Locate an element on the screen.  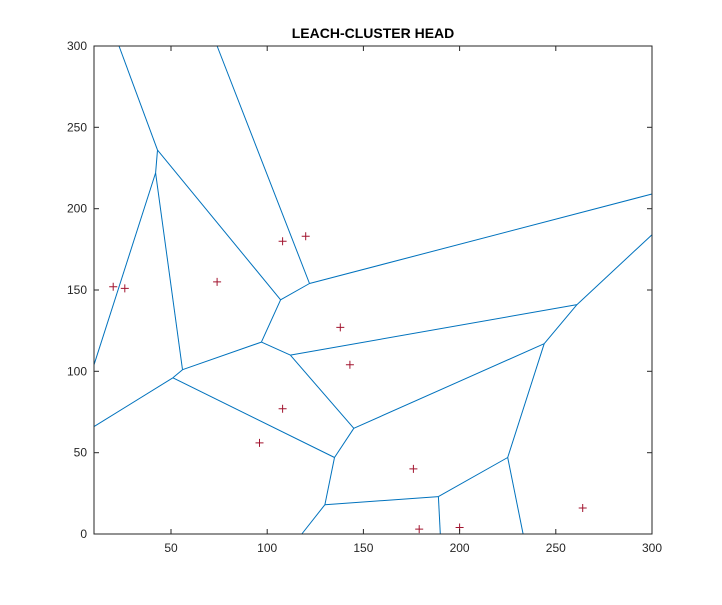
x-tick-label-2: 150 is located at coordinates (363, 548).